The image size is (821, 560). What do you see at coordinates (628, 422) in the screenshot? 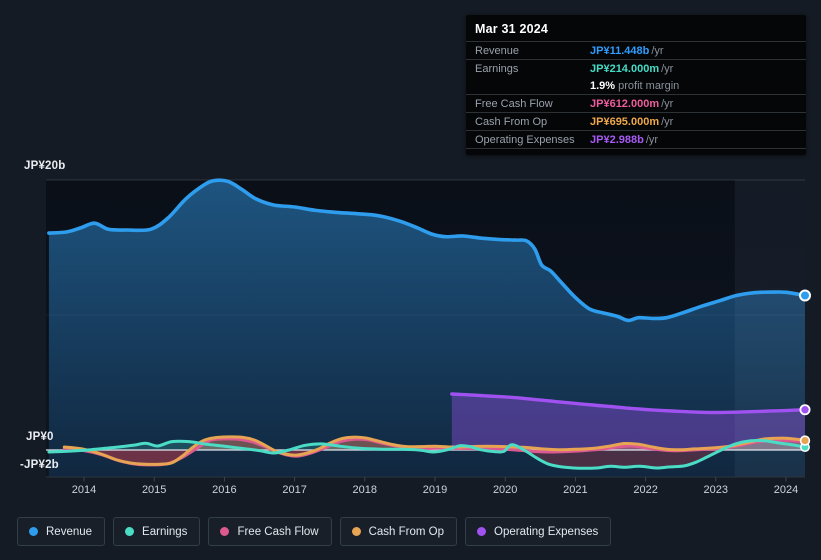
I see `operating-expenses-area` at bounding box center [628, 422].